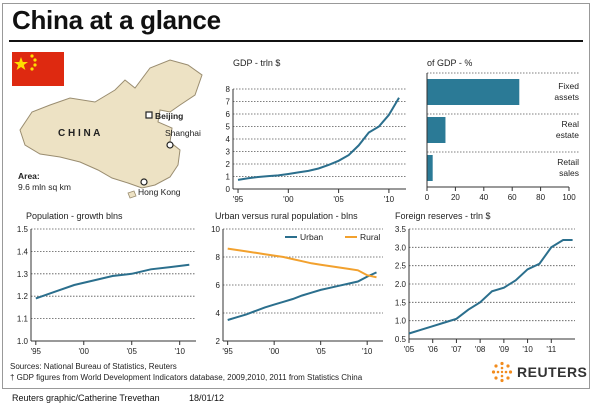 This screenshot has width=593, height=405. What do you see at coordinates (427, 197) in the screenshot?
I see `x-tick-label: 0` at bounding box center [427, 197].